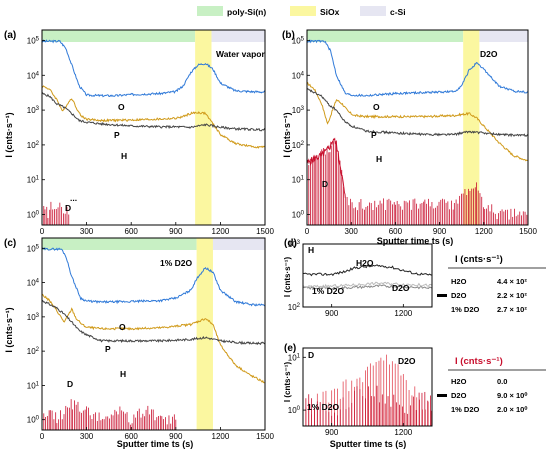 This screenshot has height=453, width=553. What do you see at coordinates (33, 40) in the screenshot?
I see `ytick-label-a: 105` at bounding box center [33, 40].